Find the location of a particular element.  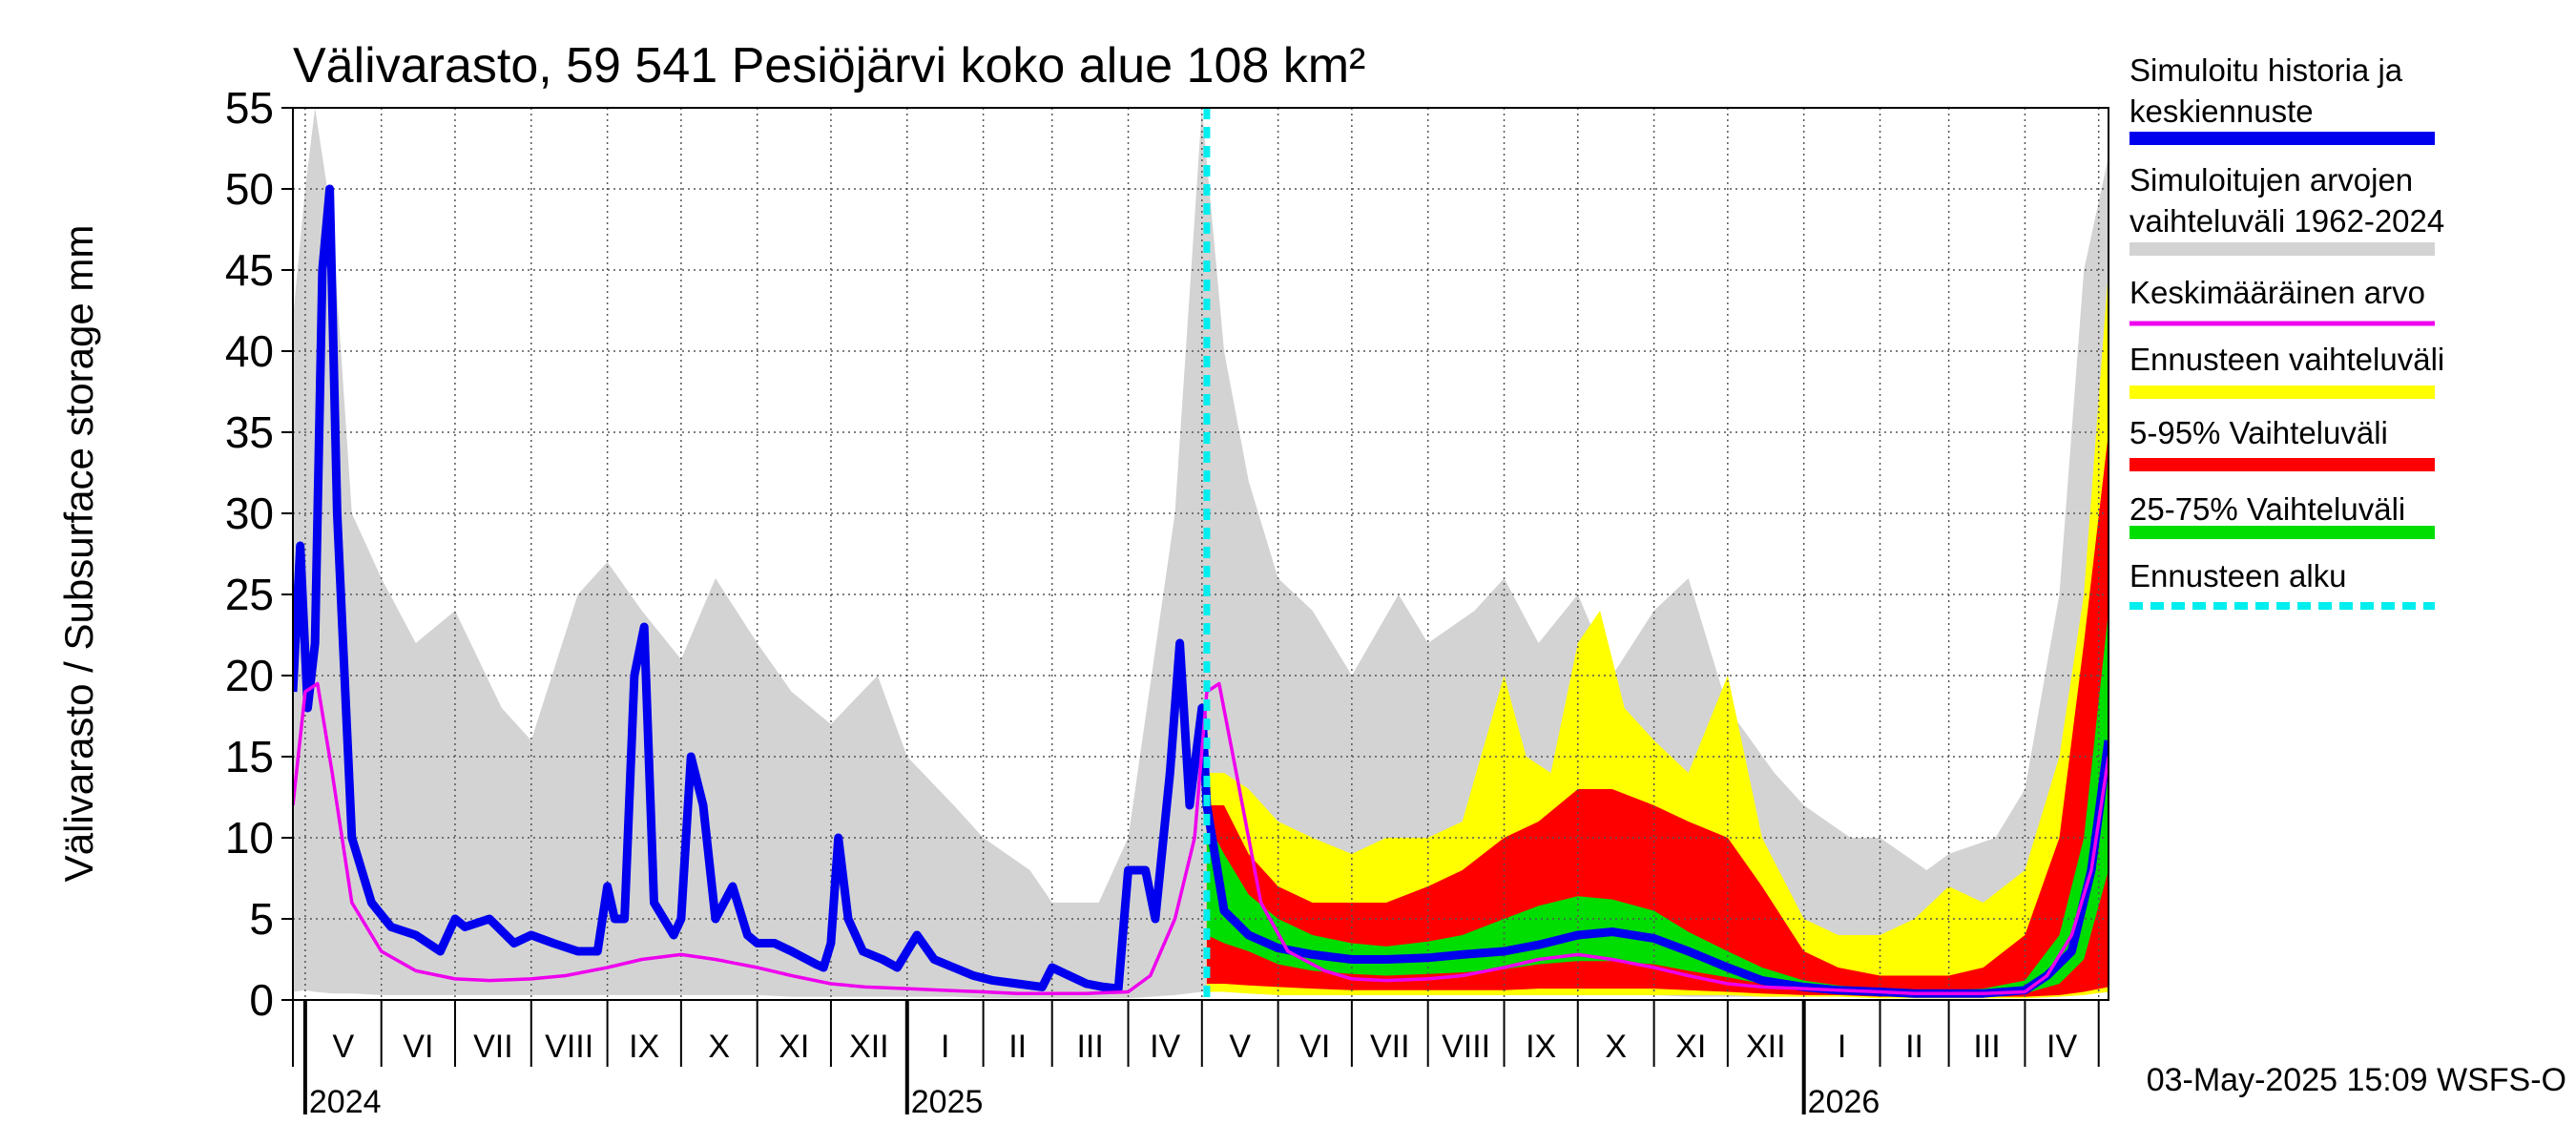

legend-item-4: Ennusteen vaihteluväli is located at coordinates (2286, 370).